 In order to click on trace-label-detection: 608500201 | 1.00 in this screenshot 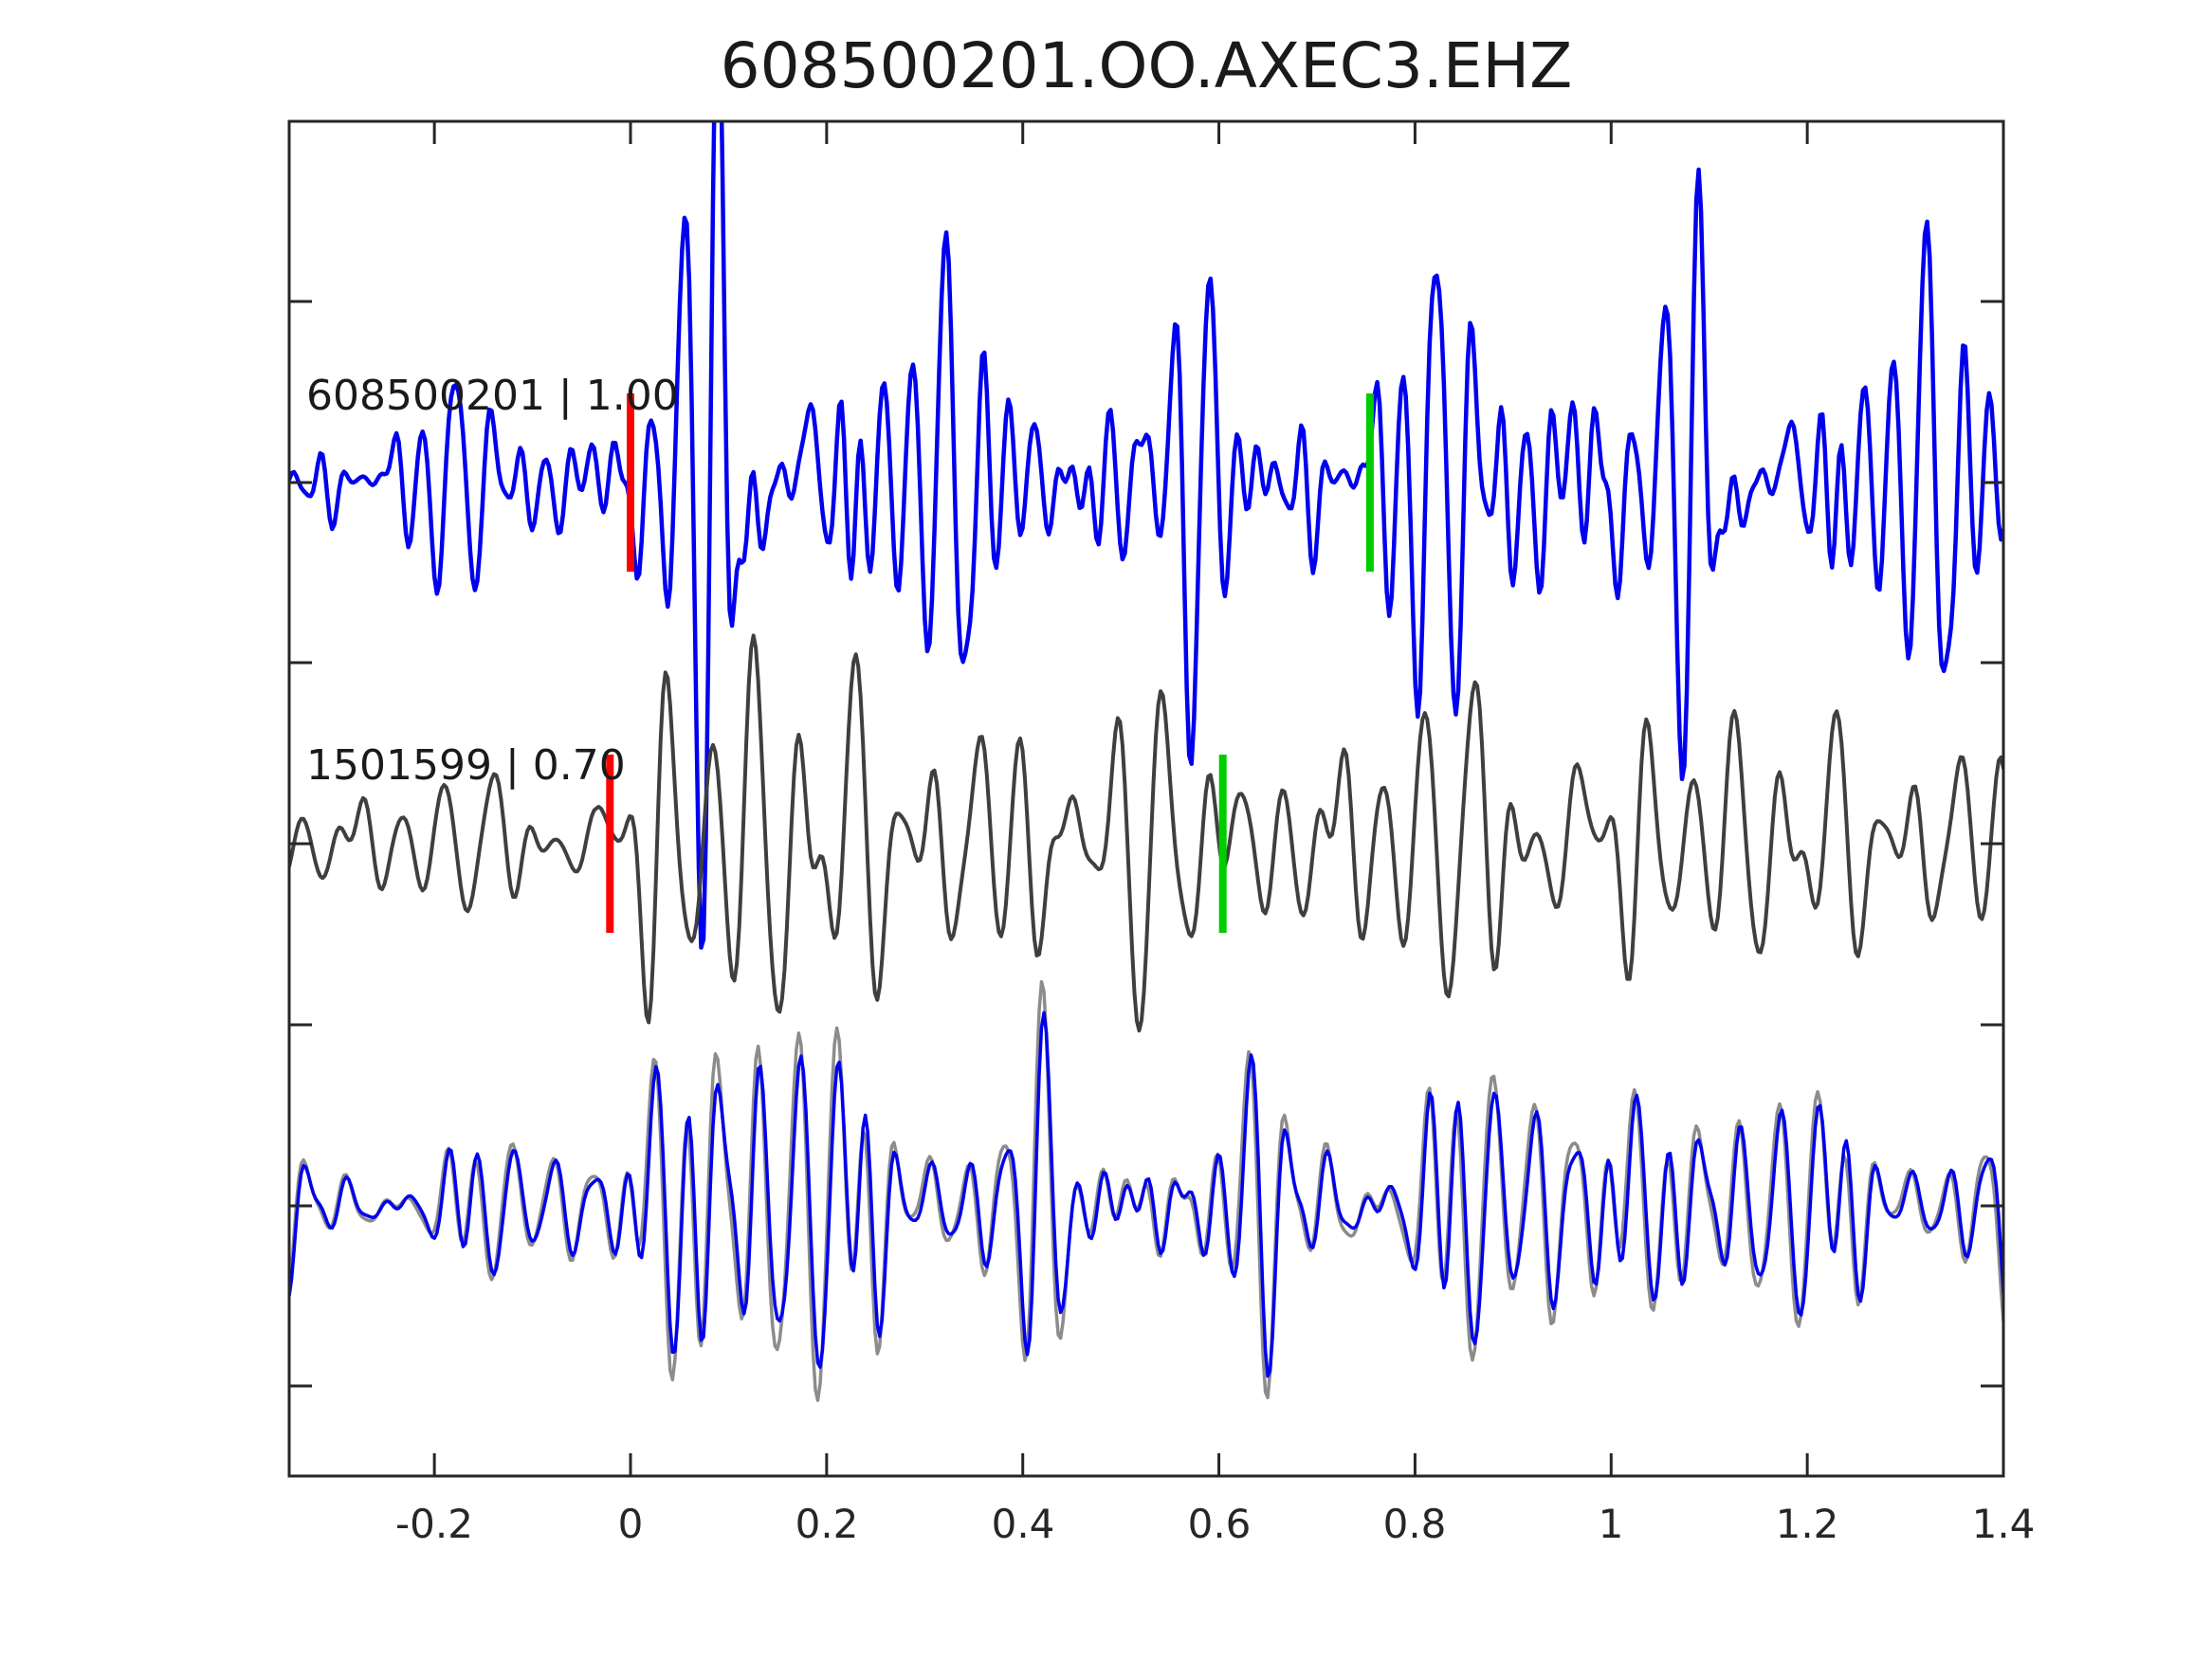, I will do `click(492, 396)`.